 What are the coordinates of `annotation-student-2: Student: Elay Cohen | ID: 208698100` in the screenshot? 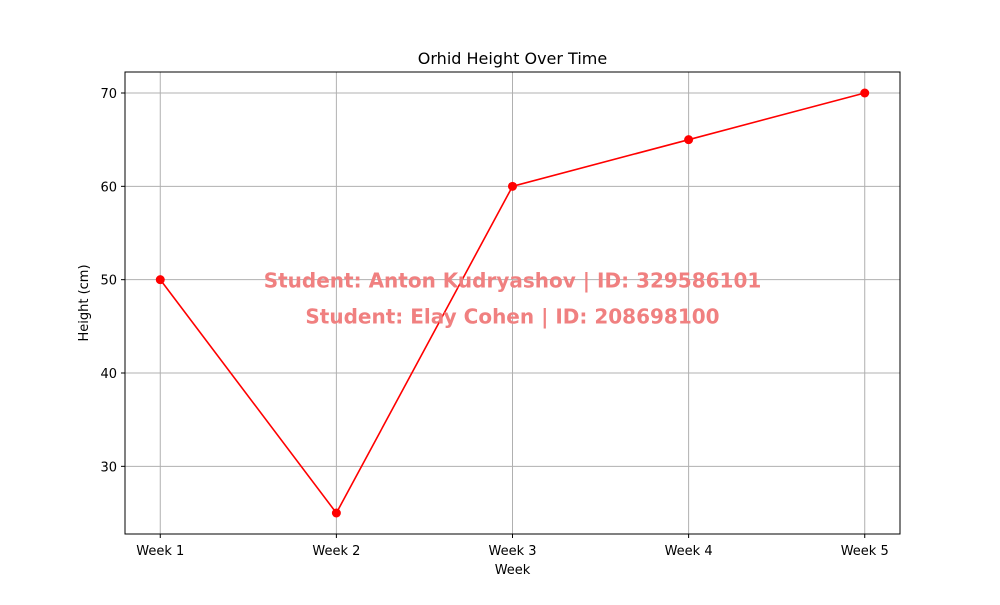 It's located at (512, 317).